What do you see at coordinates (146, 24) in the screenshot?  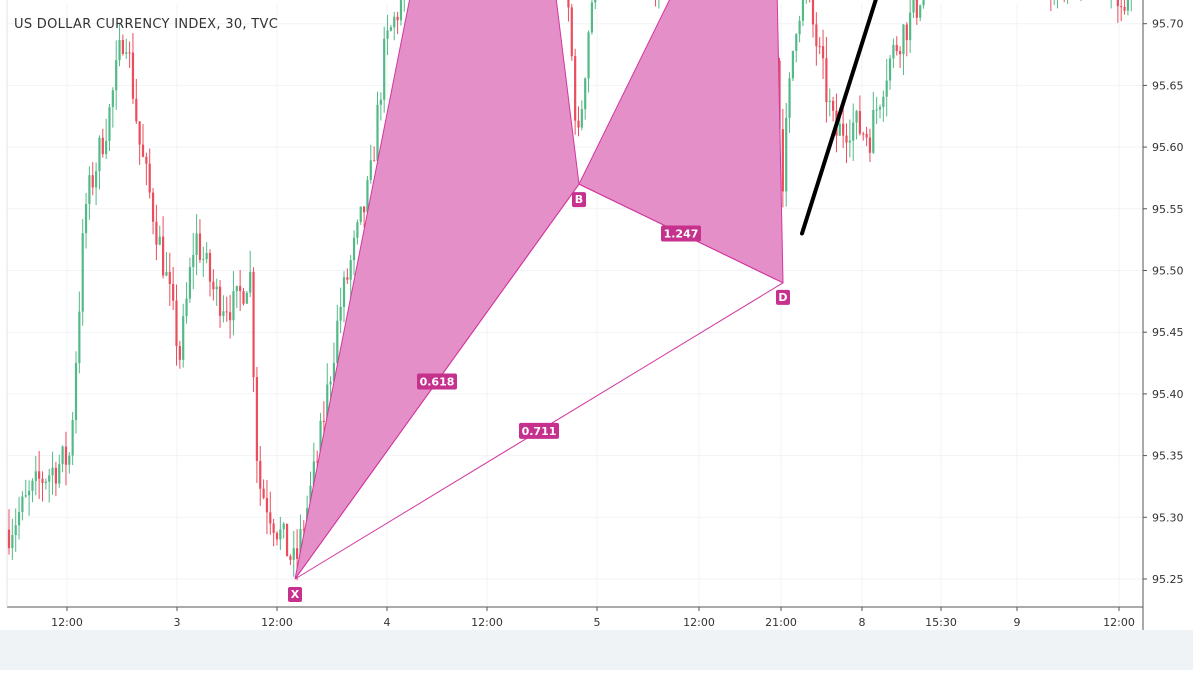 I see `chart-title: US DOLLAR CURRENCY INDEX, 30, TVC` at bounding box center [146, 24].